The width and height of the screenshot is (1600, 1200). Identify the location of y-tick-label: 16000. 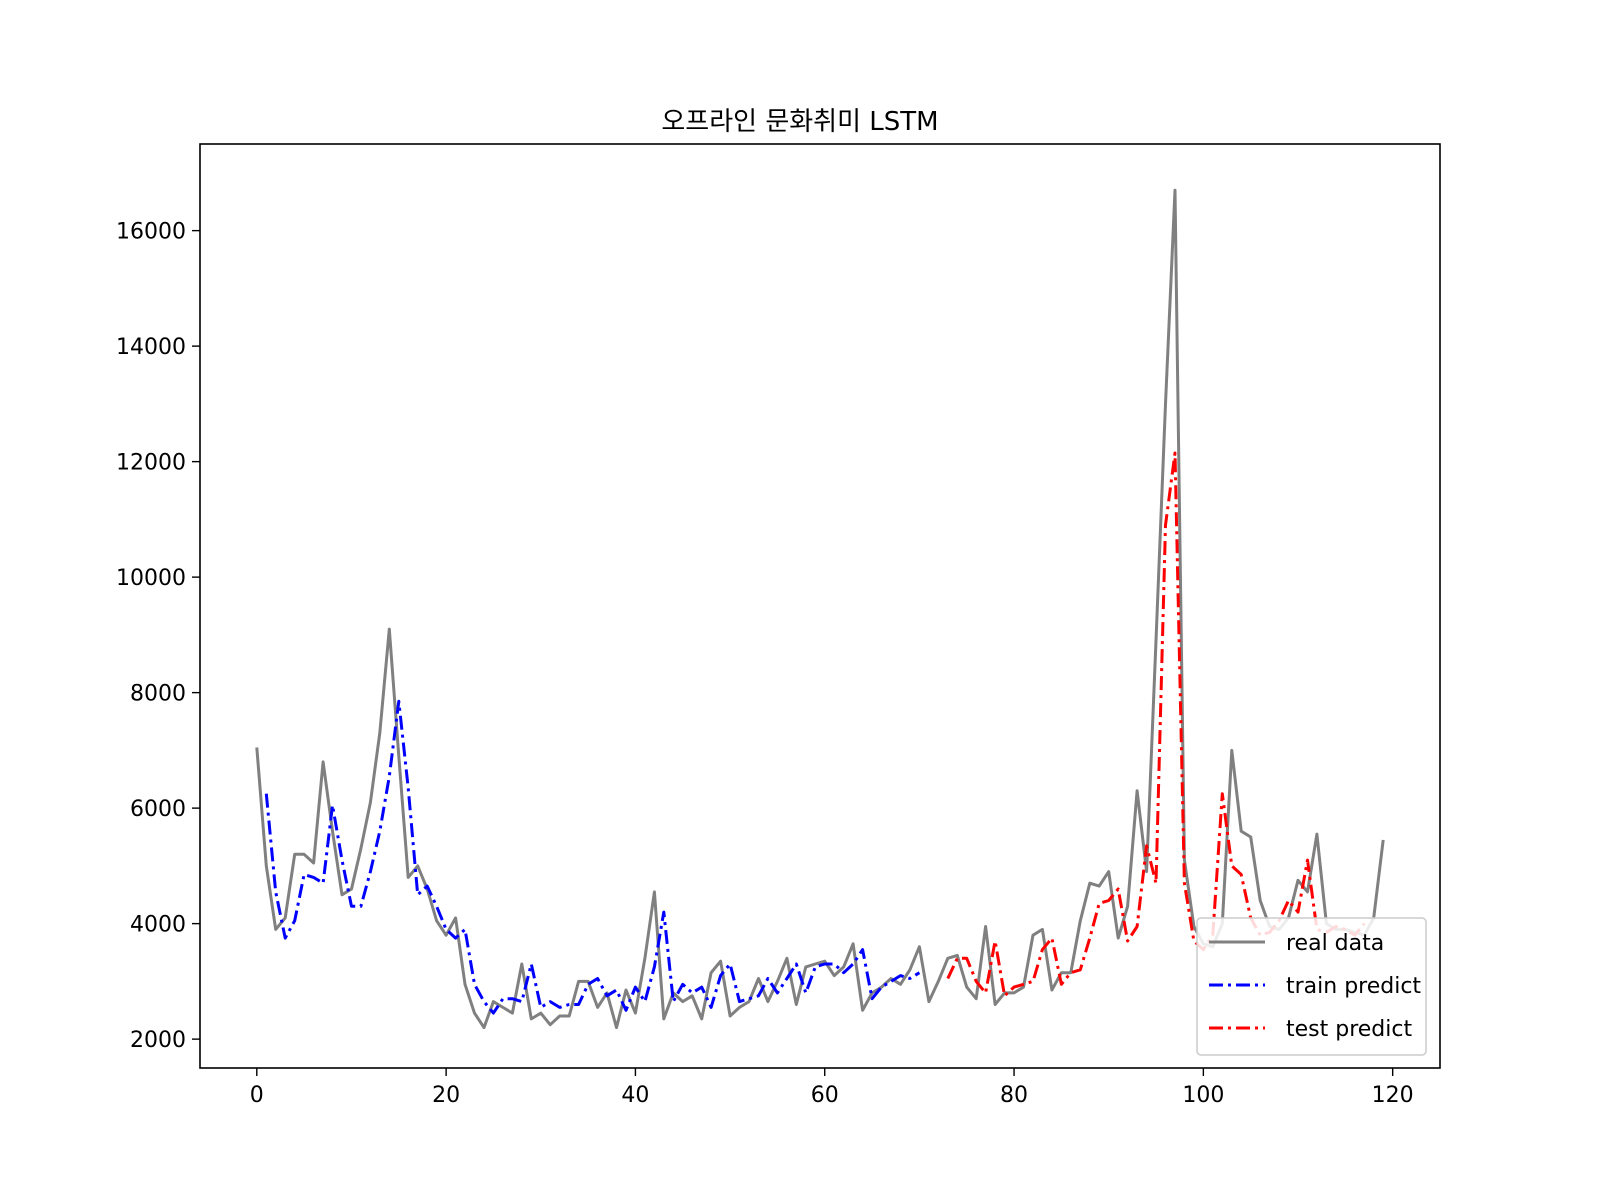
(151, 232).